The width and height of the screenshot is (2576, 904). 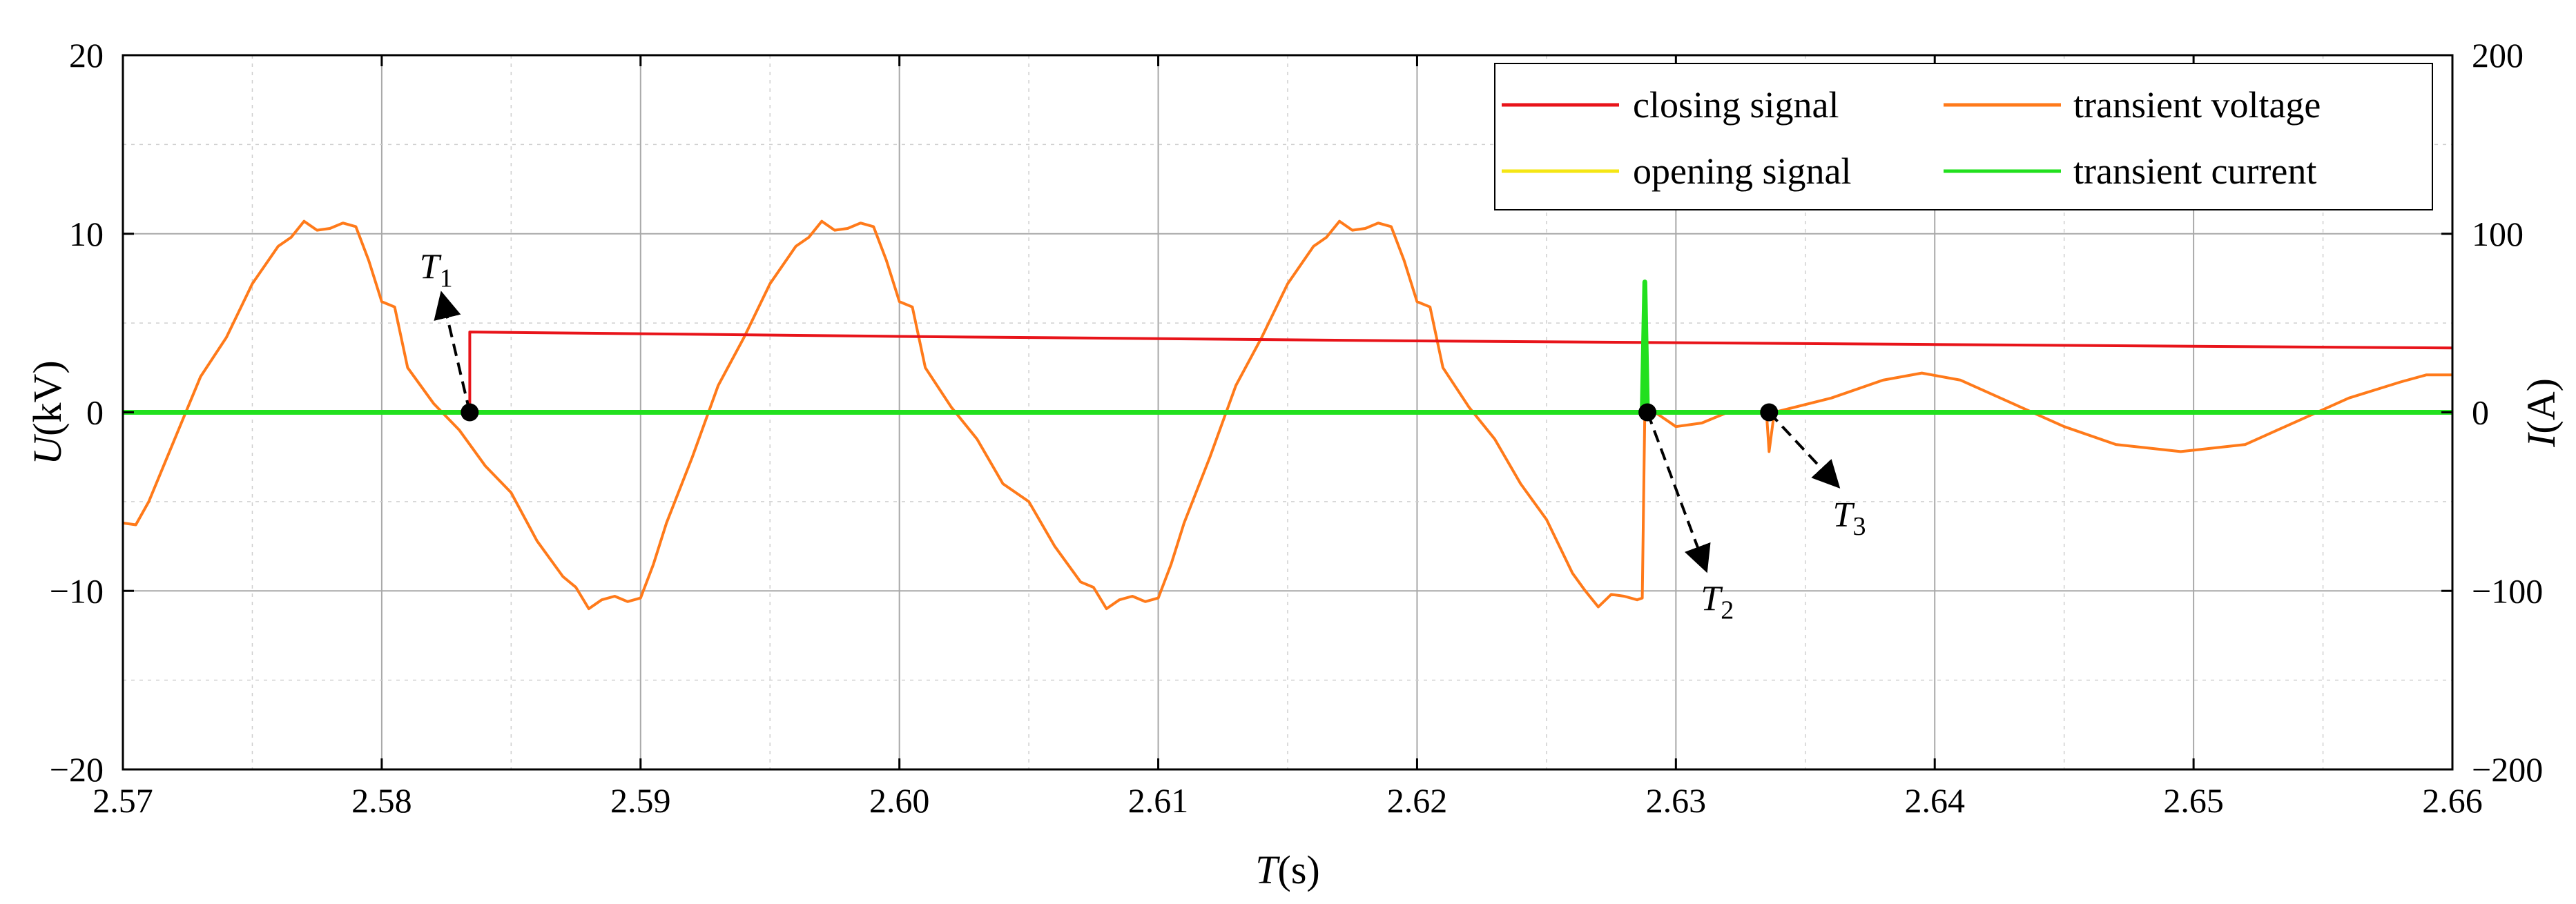 What do you see at coordinates (2508, 590) in the screenshot?
I see `y-right-tick-label: −100` at bounding box center [2508, 590].